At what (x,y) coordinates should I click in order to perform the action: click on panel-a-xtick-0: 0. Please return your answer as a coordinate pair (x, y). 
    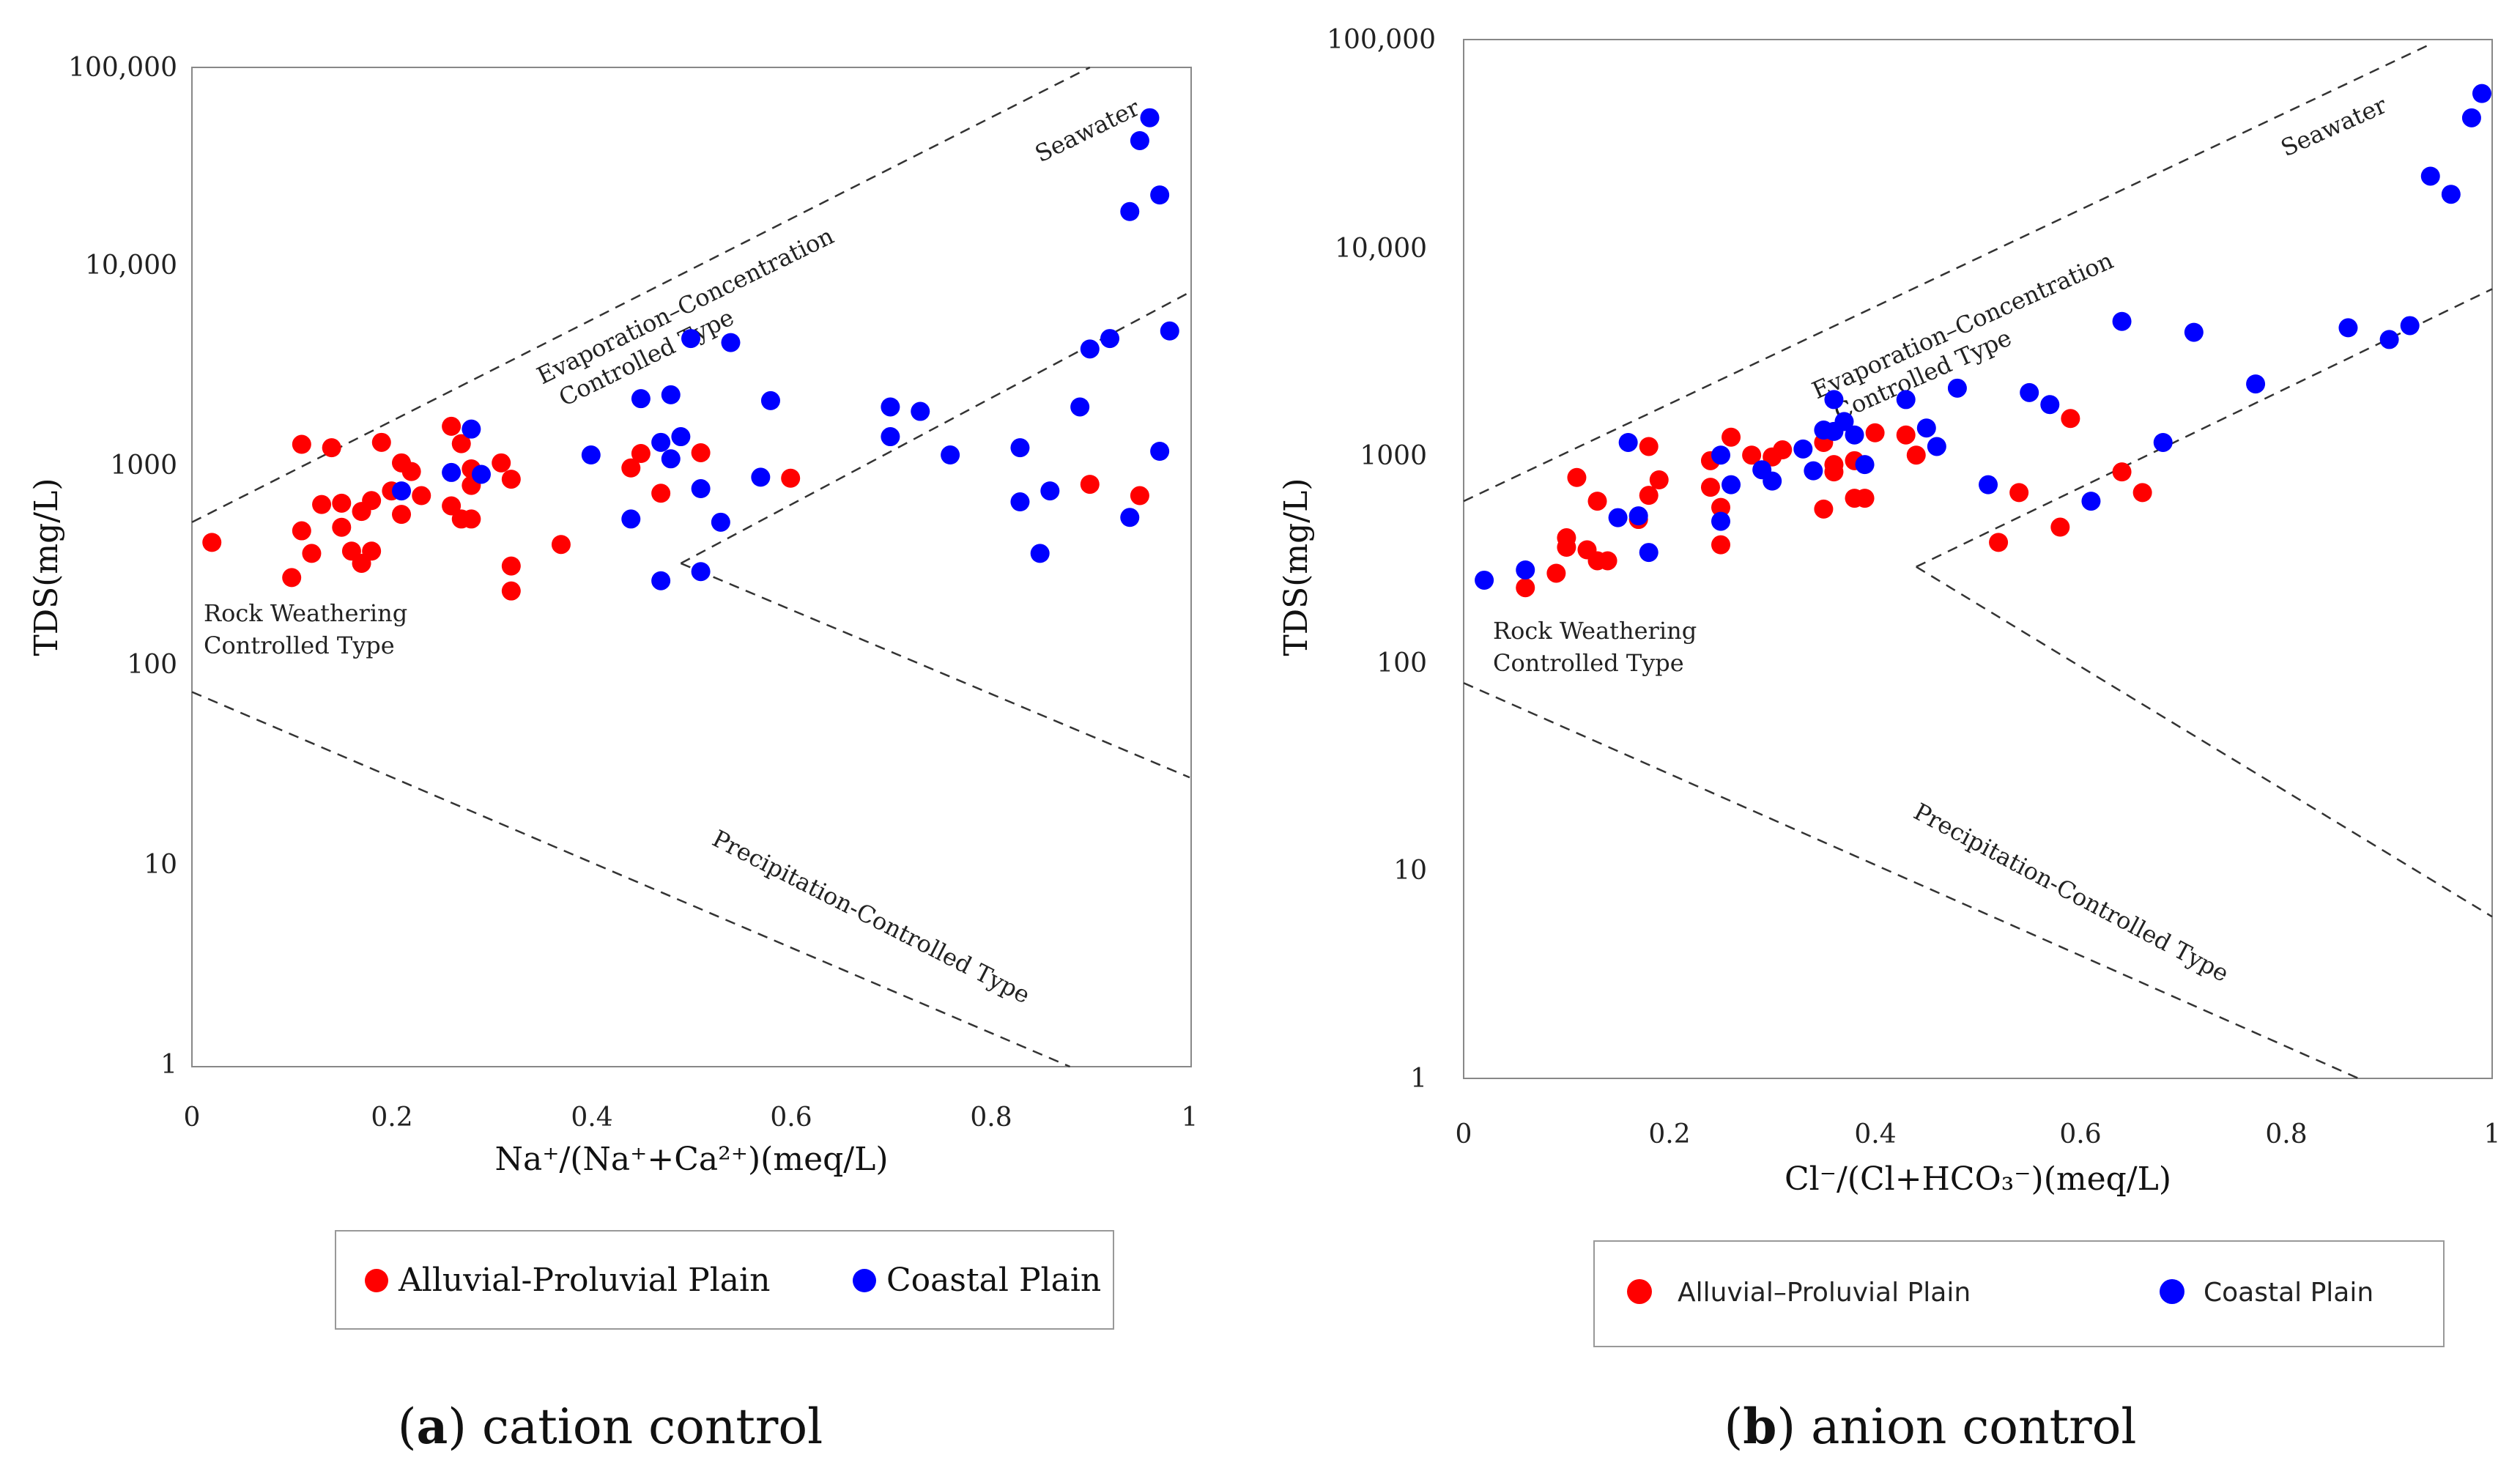
    Looking at the image, I should click on (192, 1118).